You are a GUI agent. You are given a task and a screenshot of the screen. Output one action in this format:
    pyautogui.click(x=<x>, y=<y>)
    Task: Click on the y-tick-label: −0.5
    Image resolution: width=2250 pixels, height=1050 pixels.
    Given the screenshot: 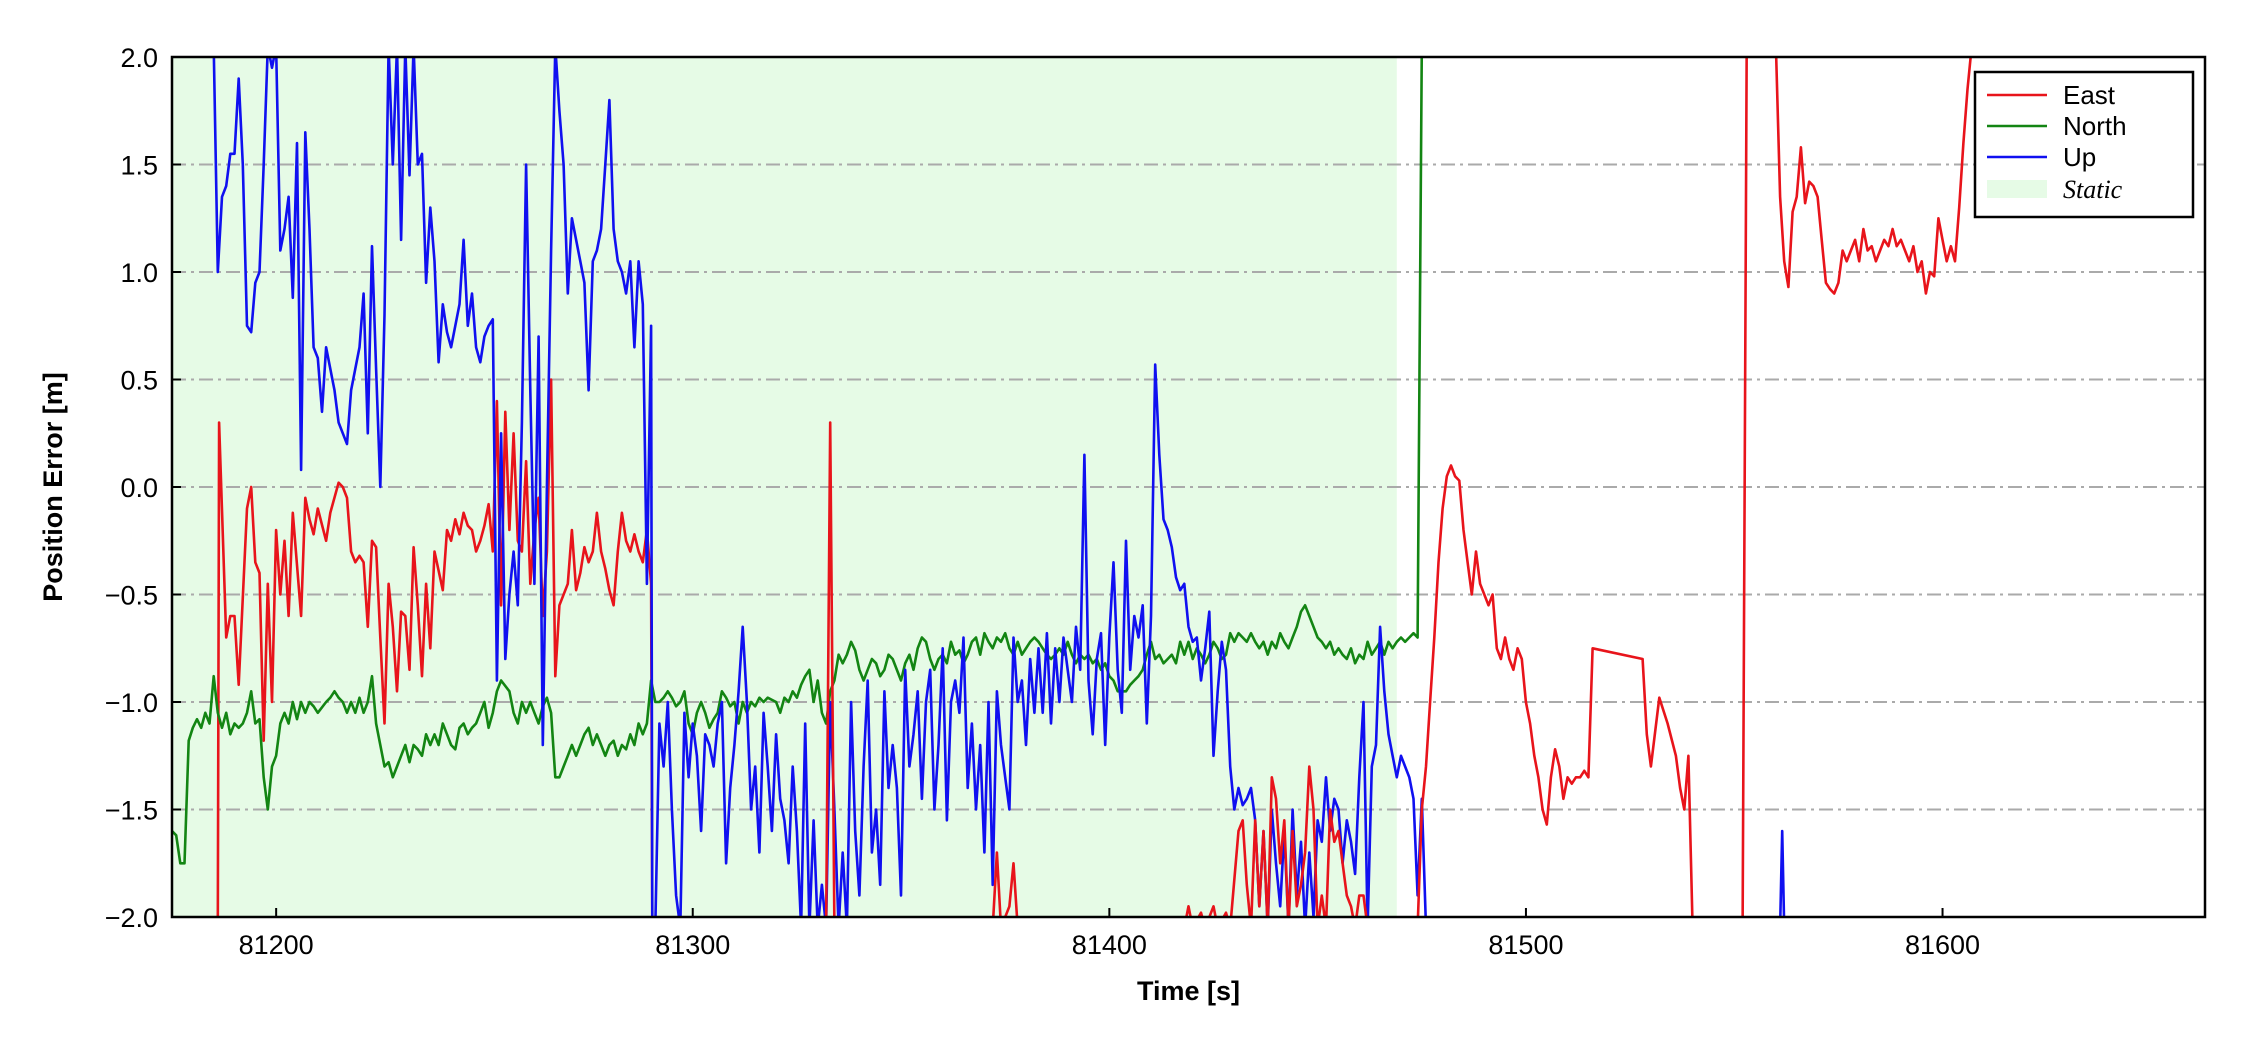 What is the action you would take?
    pyautogui.click(x=131, y=596)
    